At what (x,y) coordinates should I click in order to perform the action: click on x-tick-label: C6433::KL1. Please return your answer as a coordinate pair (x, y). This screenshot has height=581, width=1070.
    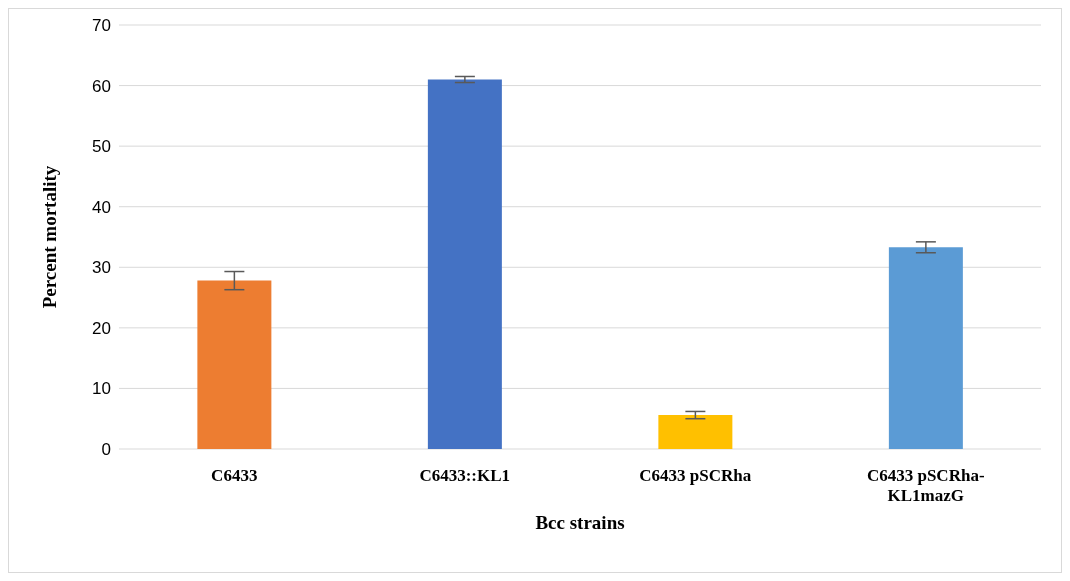
    Looking at the image, I should click on (465, 475).